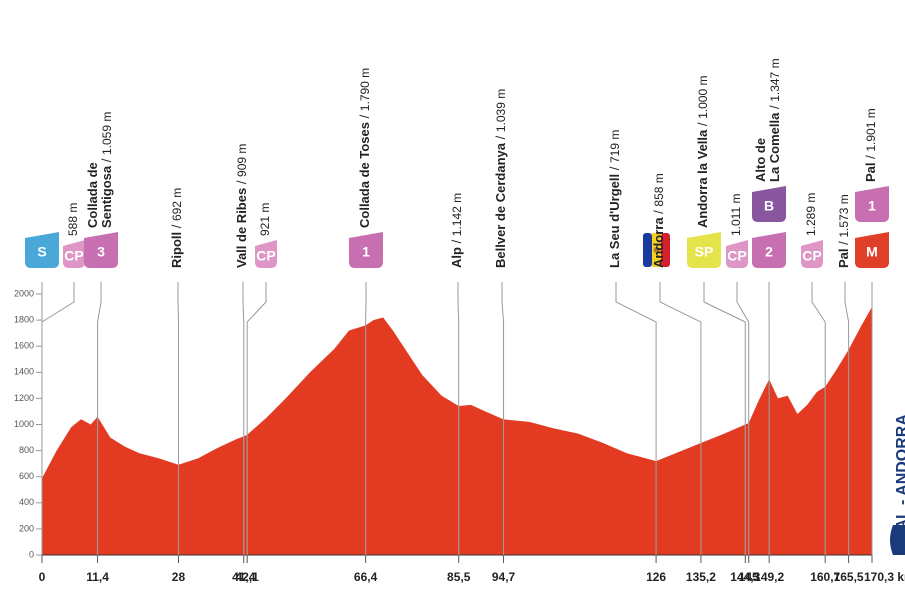  I want to click on marker-name: Collada de Toses, so click(364, 175).